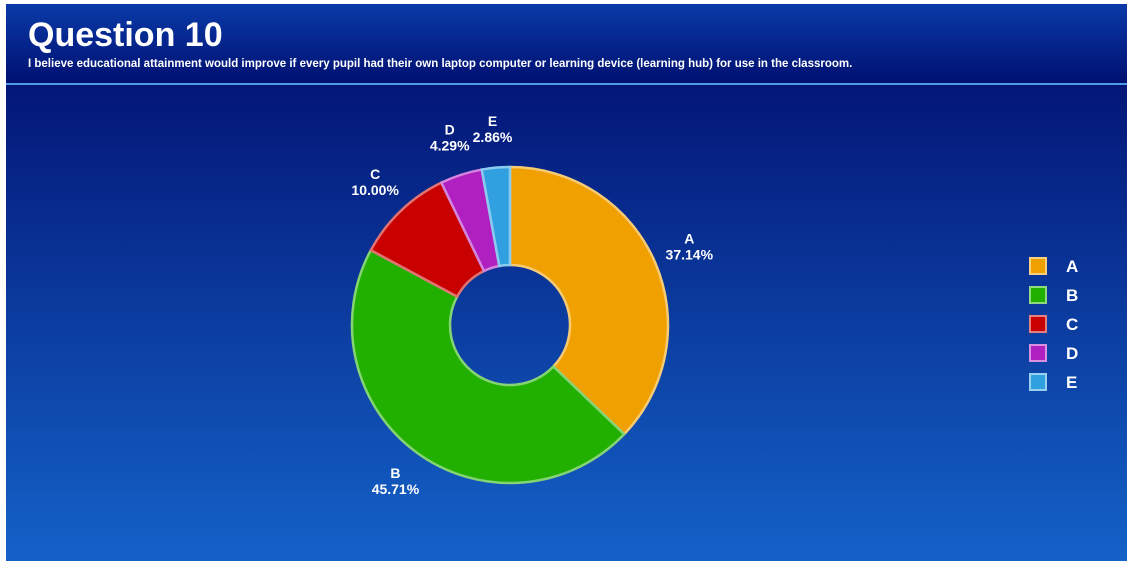  What do you see at coordinates (395, 473) in the screenshot?
I see `slice-category: B` at bounding box center [395, 473].